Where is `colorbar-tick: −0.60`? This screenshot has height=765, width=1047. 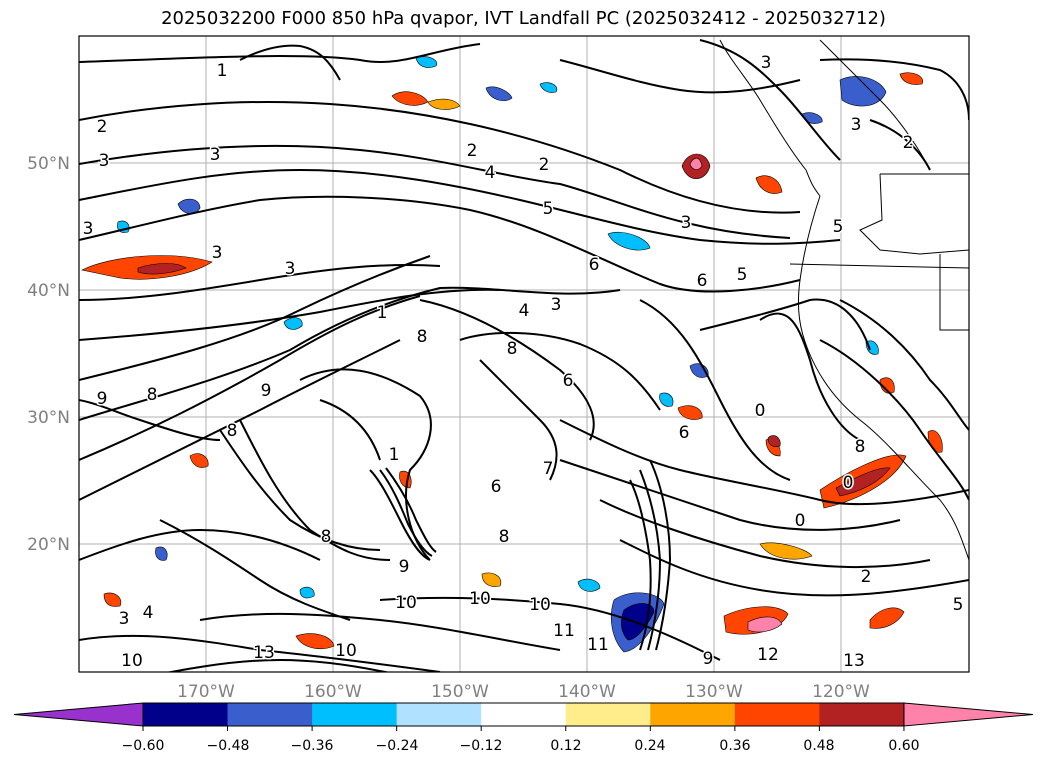
colorbar-tick: −0.60 is located at coordinates (143, 746).